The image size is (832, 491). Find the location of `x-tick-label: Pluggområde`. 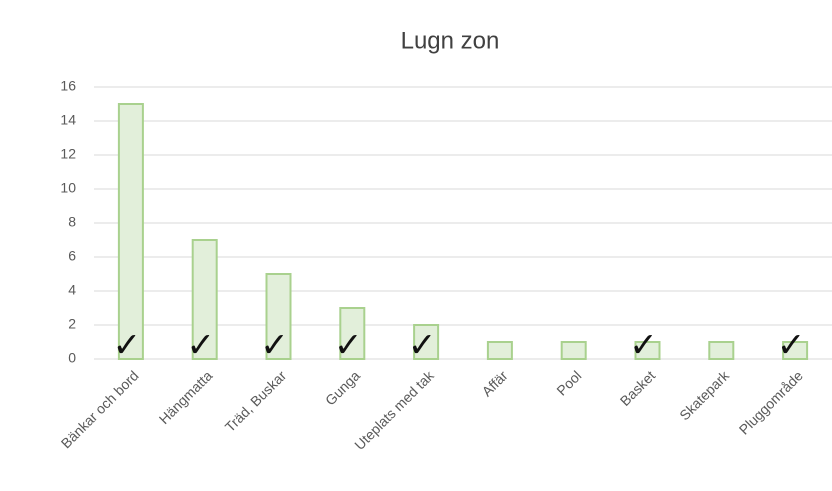

x-tick-label: Pluggområde is located at coordinates (771, 402).